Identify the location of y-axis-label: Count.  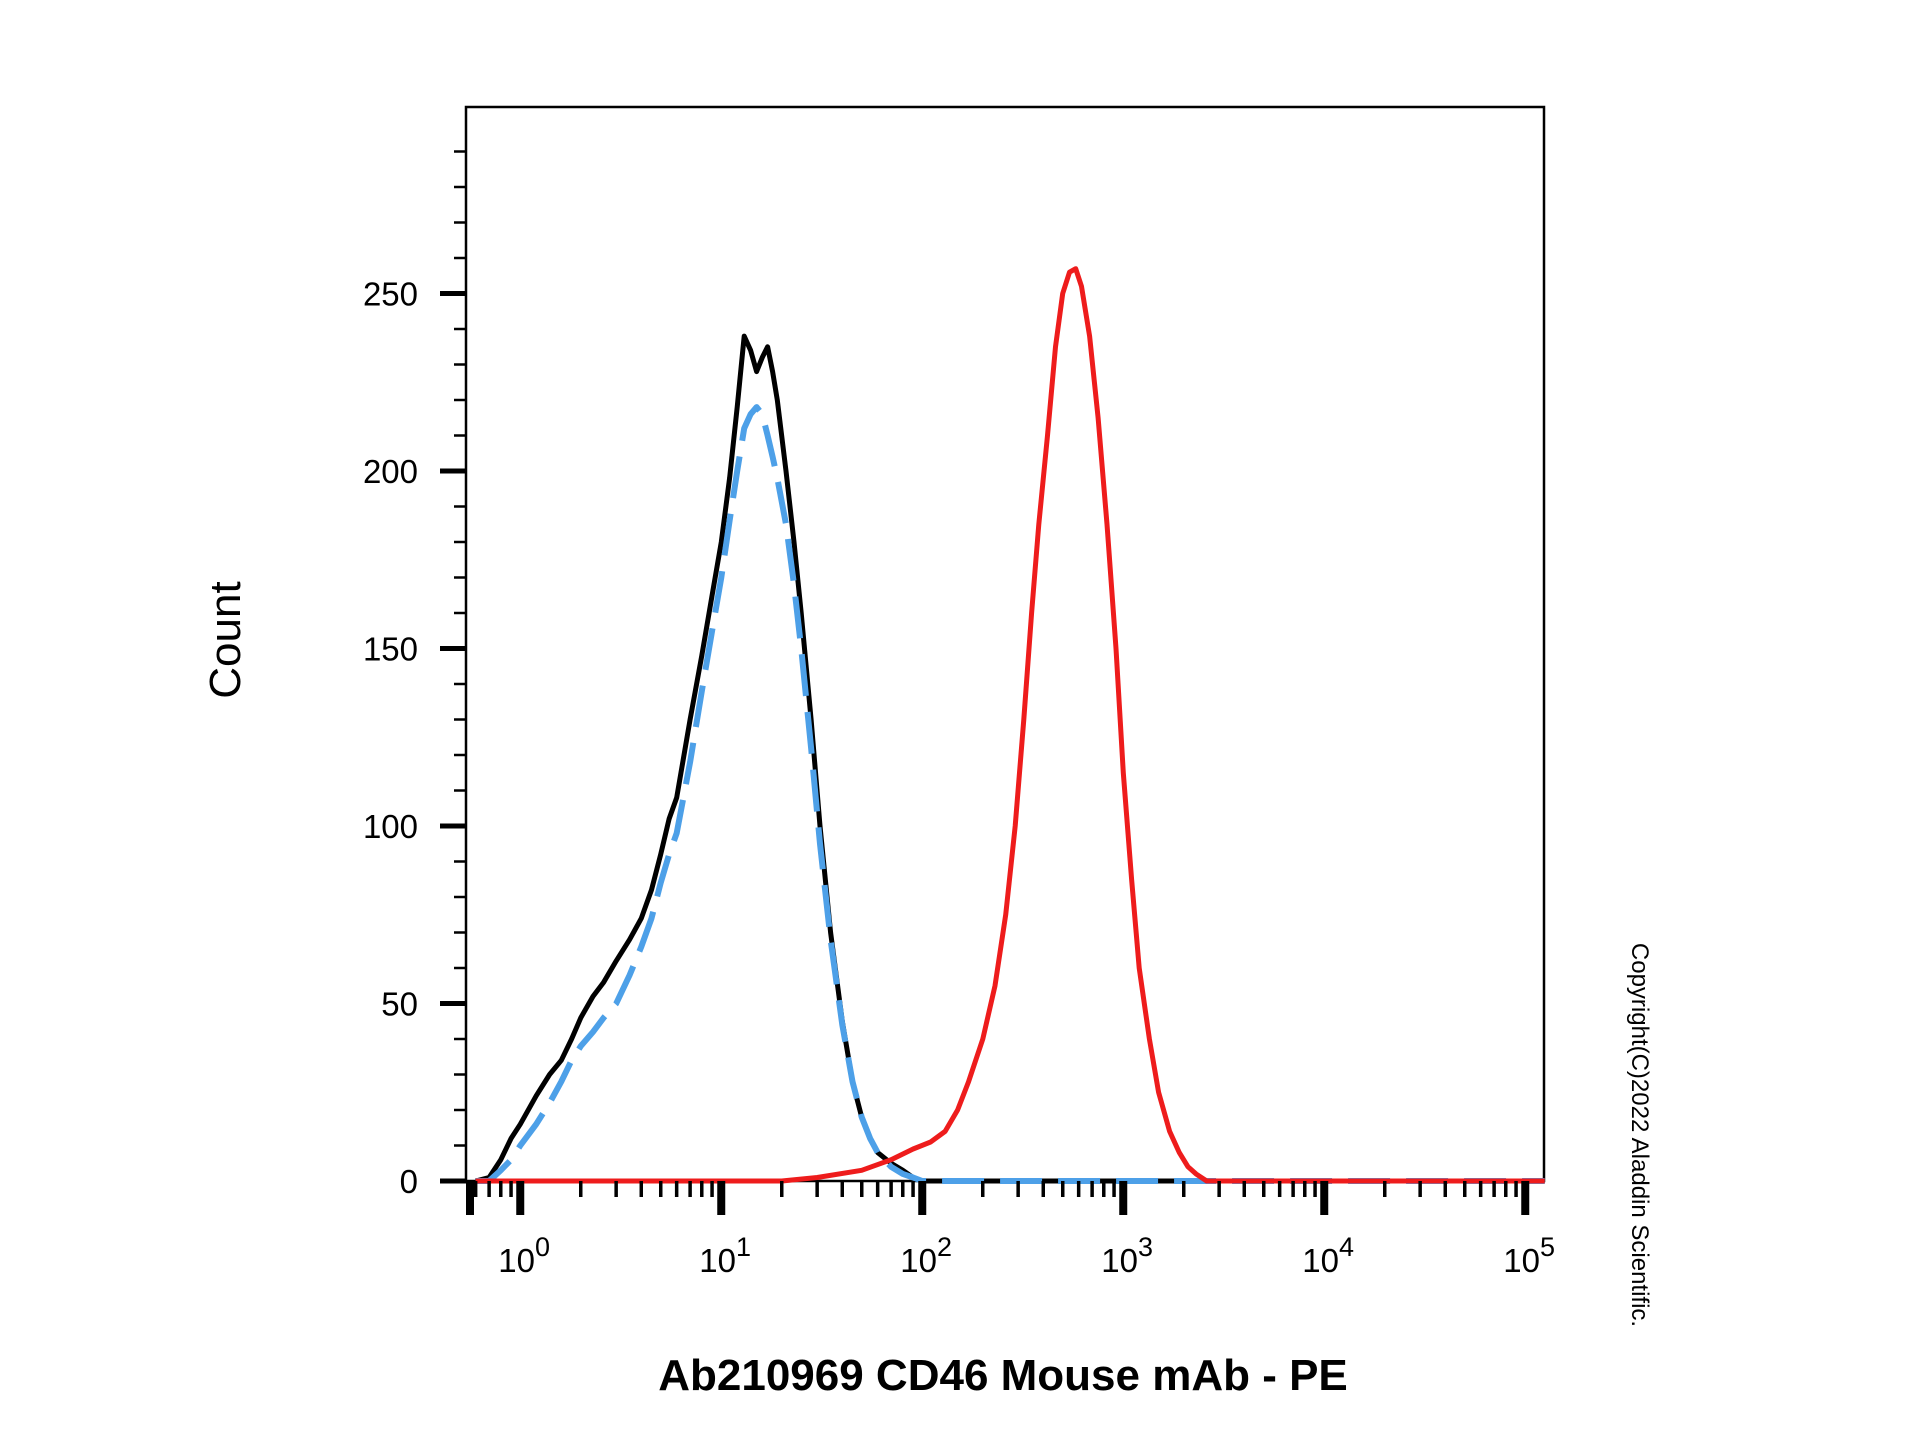
(225, 639).